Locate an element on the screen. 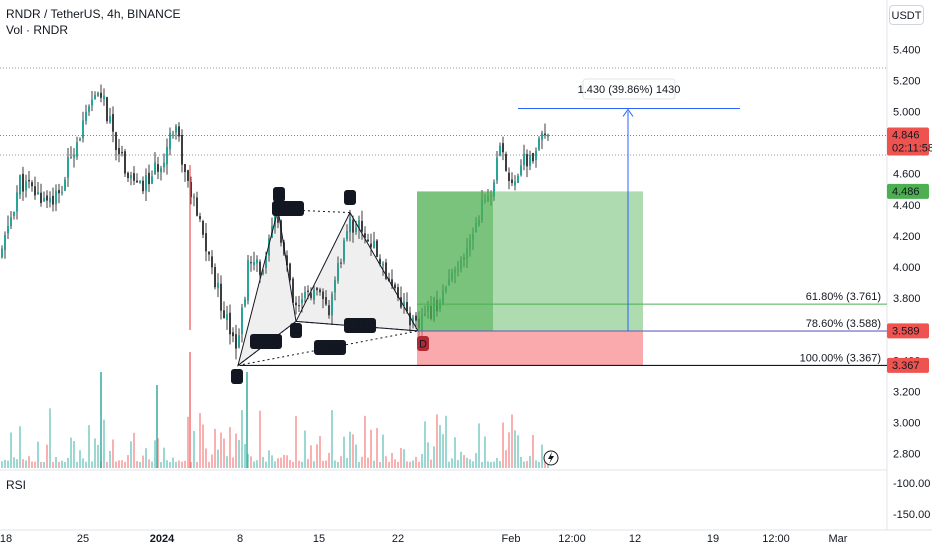  rsi-tick-label: -100.00 is located at coordinates (911, 484).